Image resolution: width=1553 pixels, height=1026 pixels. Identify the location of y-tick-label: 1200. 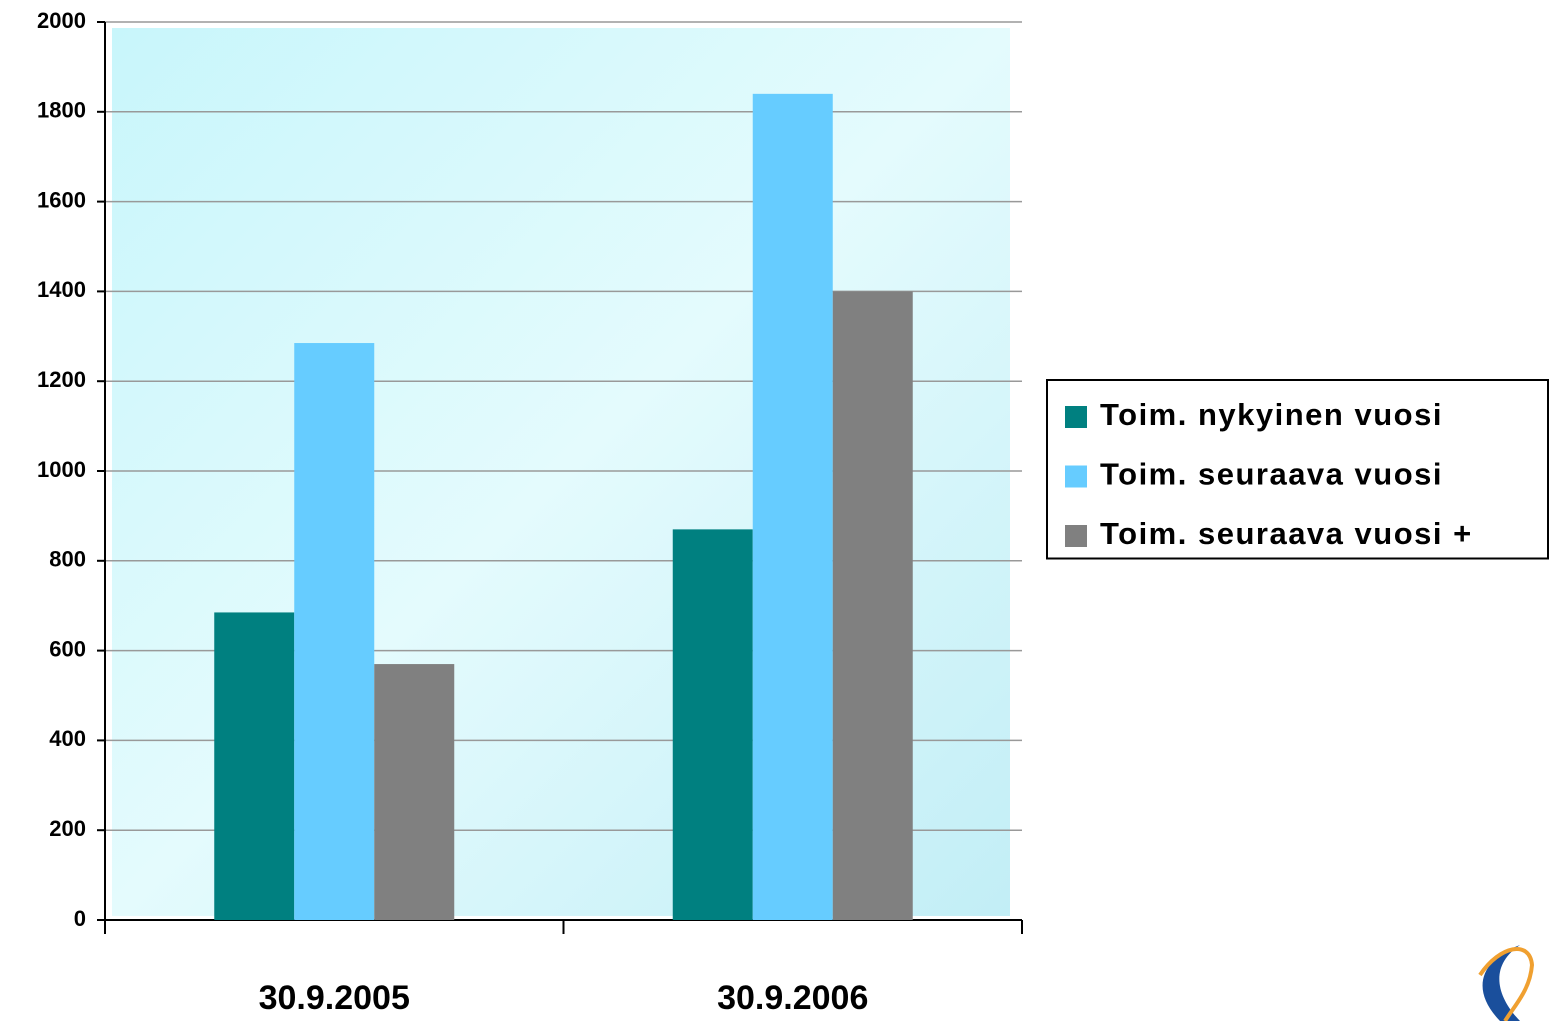
(61, 379).